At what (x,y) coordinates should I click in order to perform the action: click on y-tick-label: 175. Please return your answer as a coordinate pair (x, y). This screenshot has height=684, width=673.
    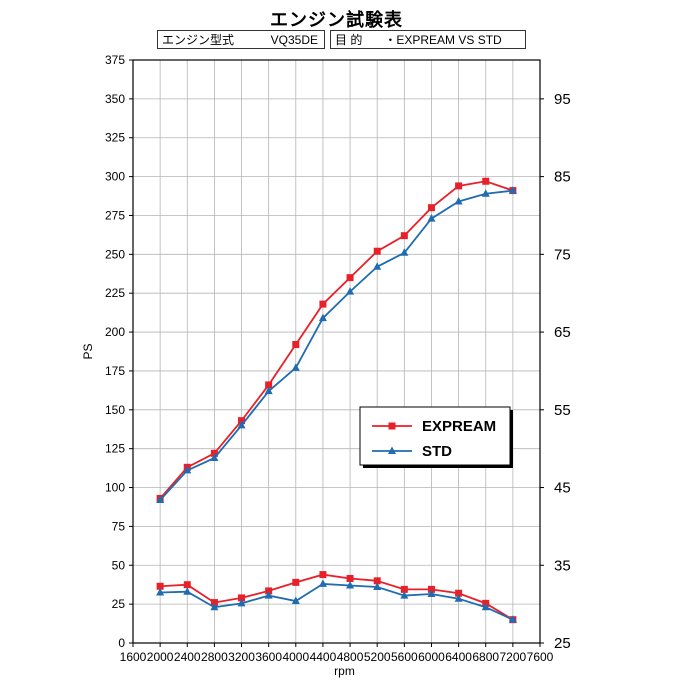
    Looking at the image, I should click on (115, 371).